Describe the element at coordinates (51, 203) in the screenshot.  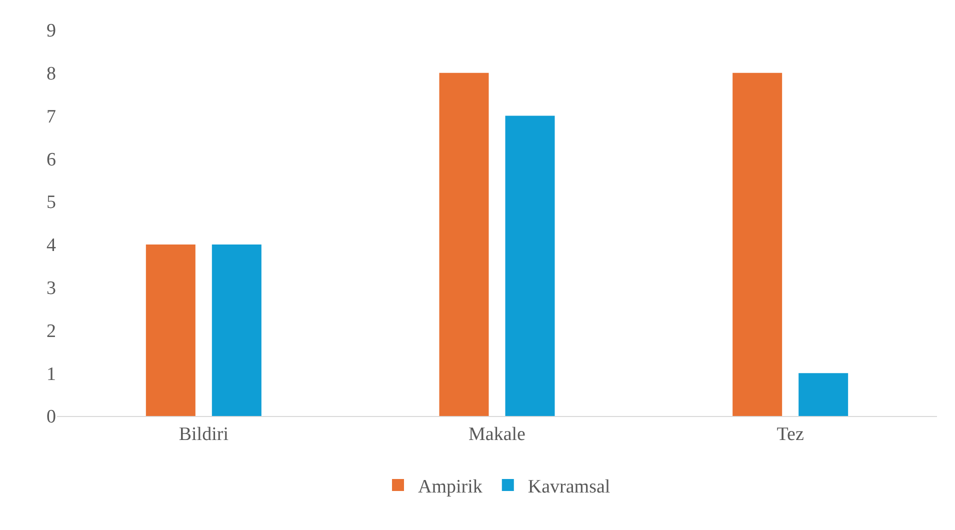
I see `y-tick-label: 5` at that location.